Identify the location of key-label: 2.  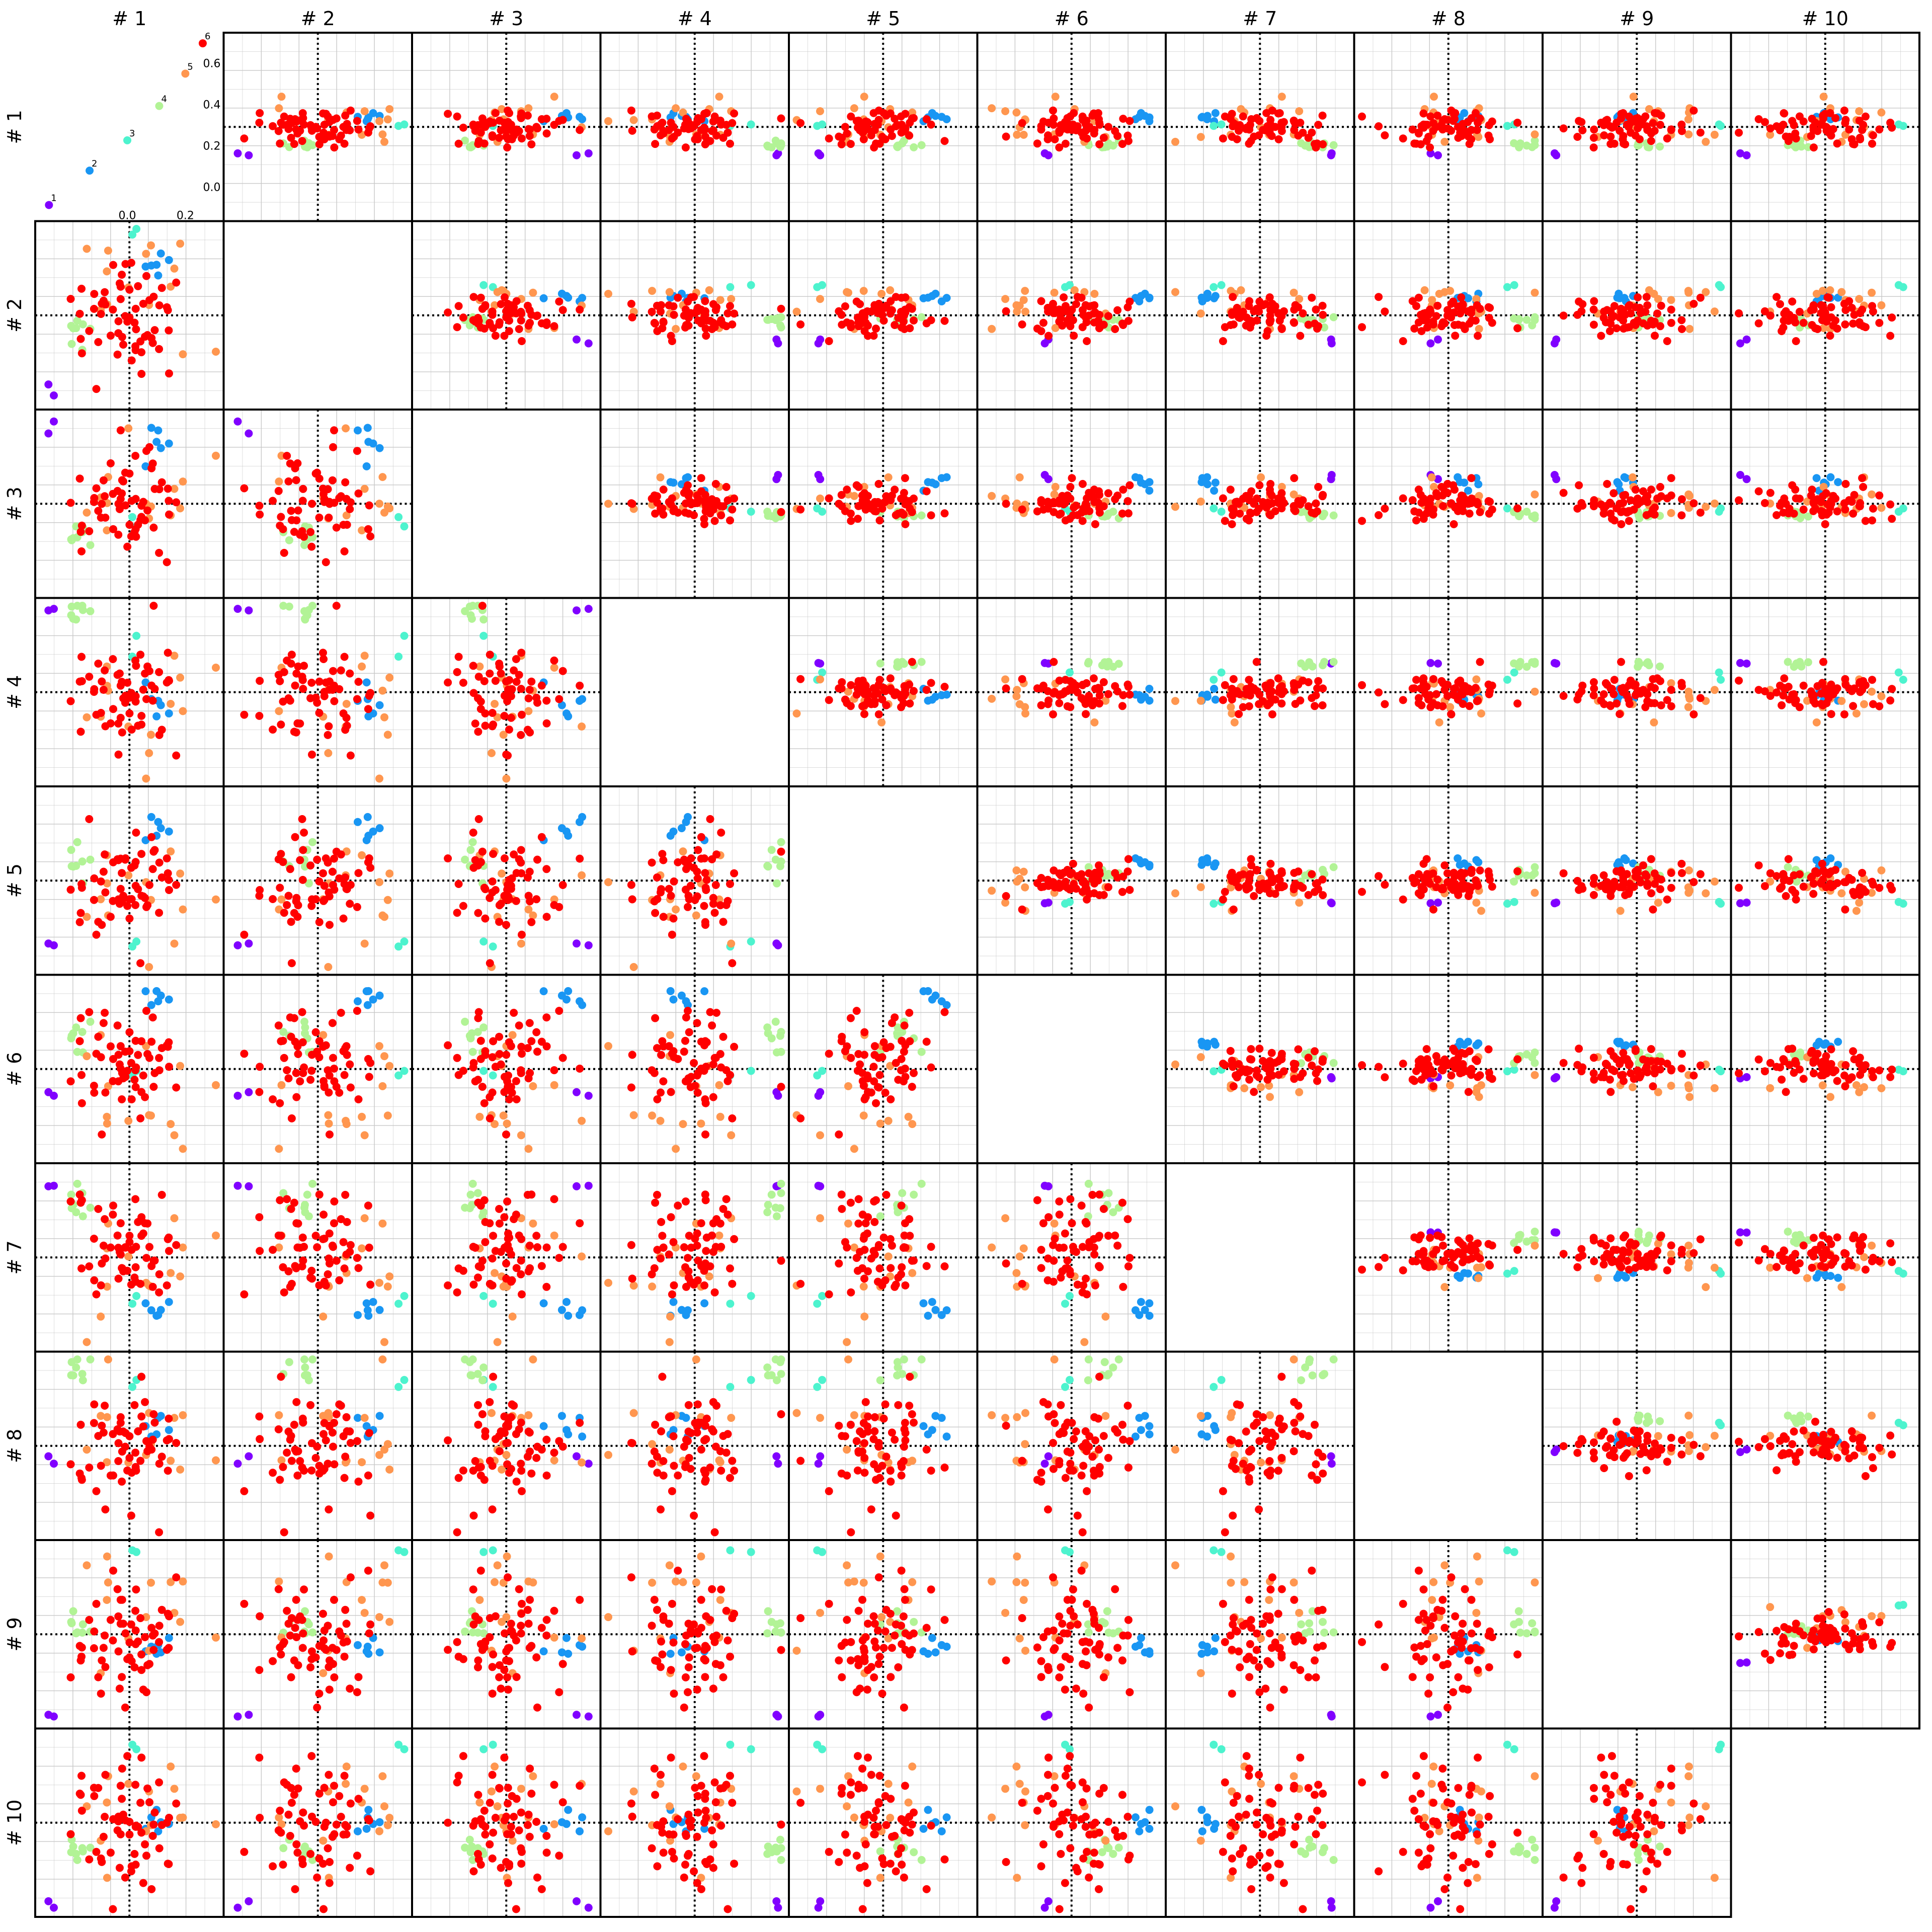
(95, 163).